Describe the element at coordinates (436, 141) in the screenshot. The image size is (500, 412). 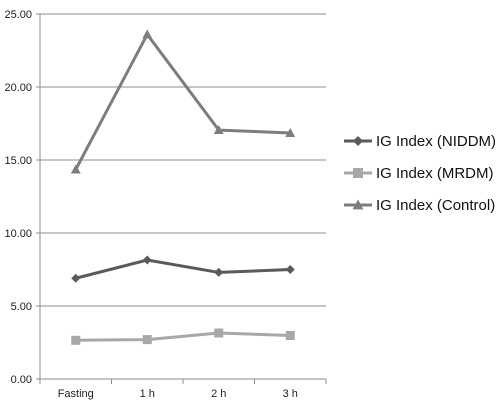
I see `legend-label: IG Index (NIDDM)` at that location.